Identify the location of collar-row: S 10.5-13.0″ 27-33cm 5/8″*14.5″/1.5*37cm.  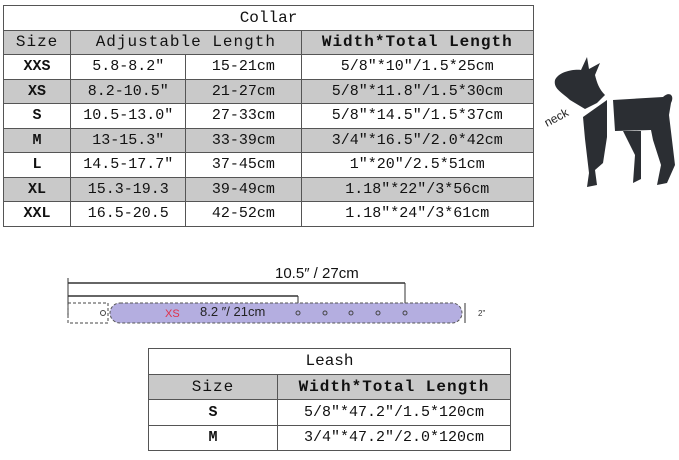
(268, 116).